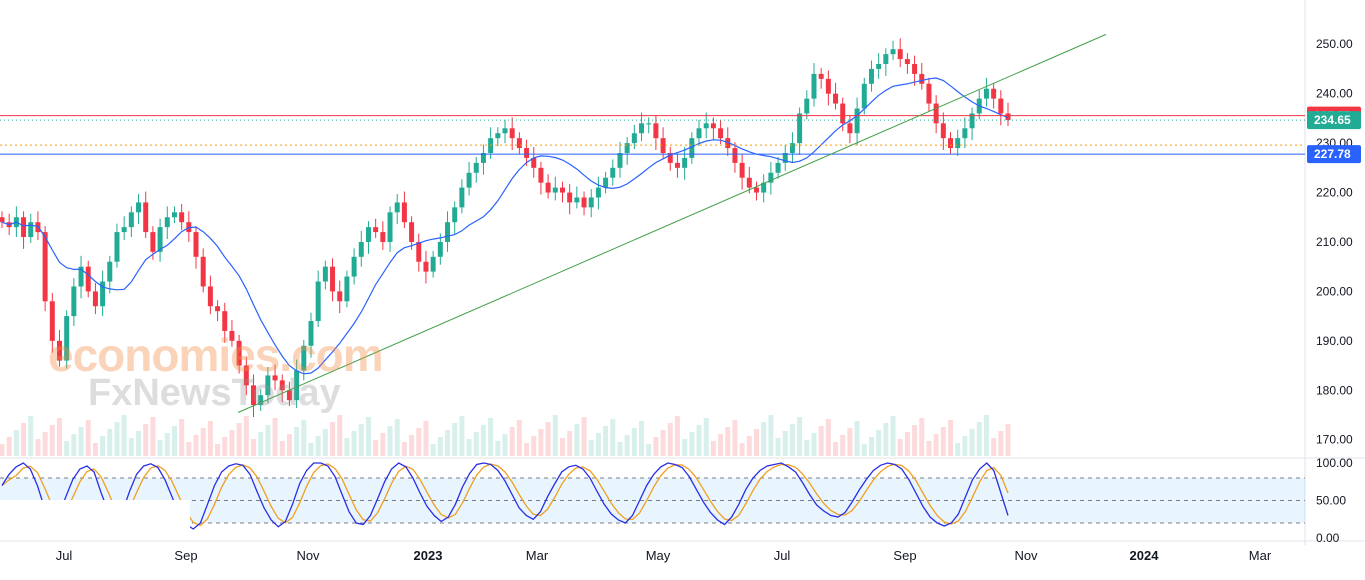  I want to click on price-label-support: 227.78, so click(1332, 154).